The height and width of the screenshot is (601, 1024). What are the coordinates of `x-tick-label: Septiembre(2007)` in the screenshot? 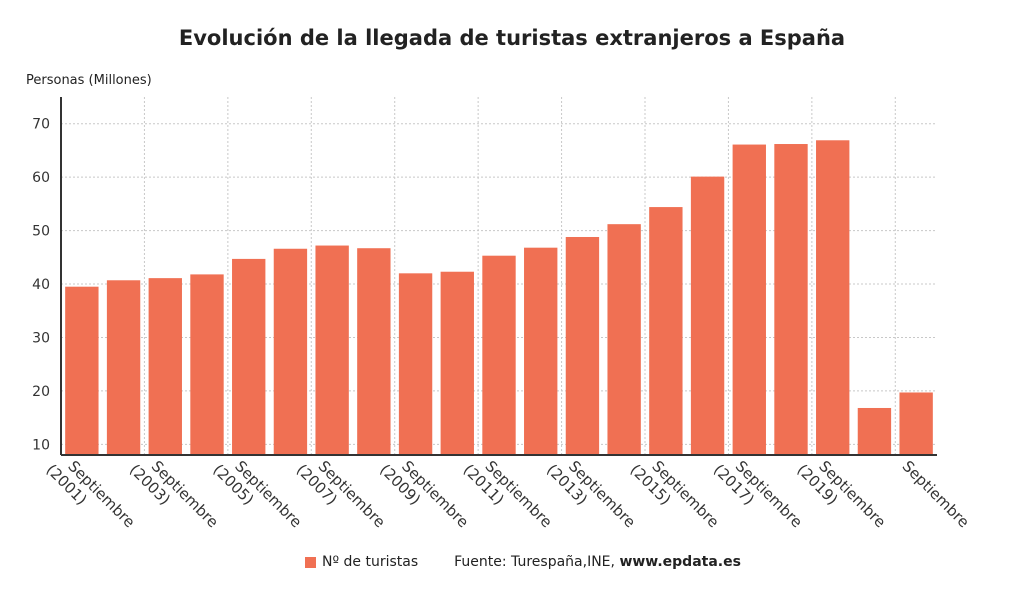 It's located at (341, 496).